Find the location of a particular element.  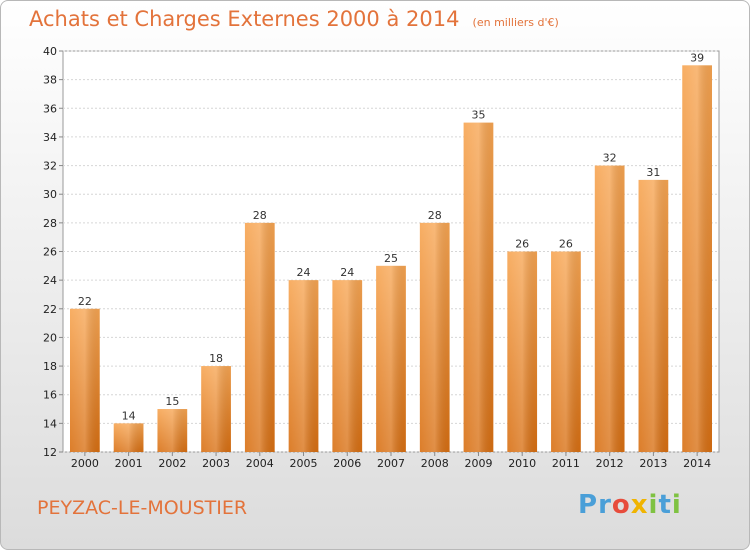

x-tick-label: 2006 is located at coordinates (347, 463).